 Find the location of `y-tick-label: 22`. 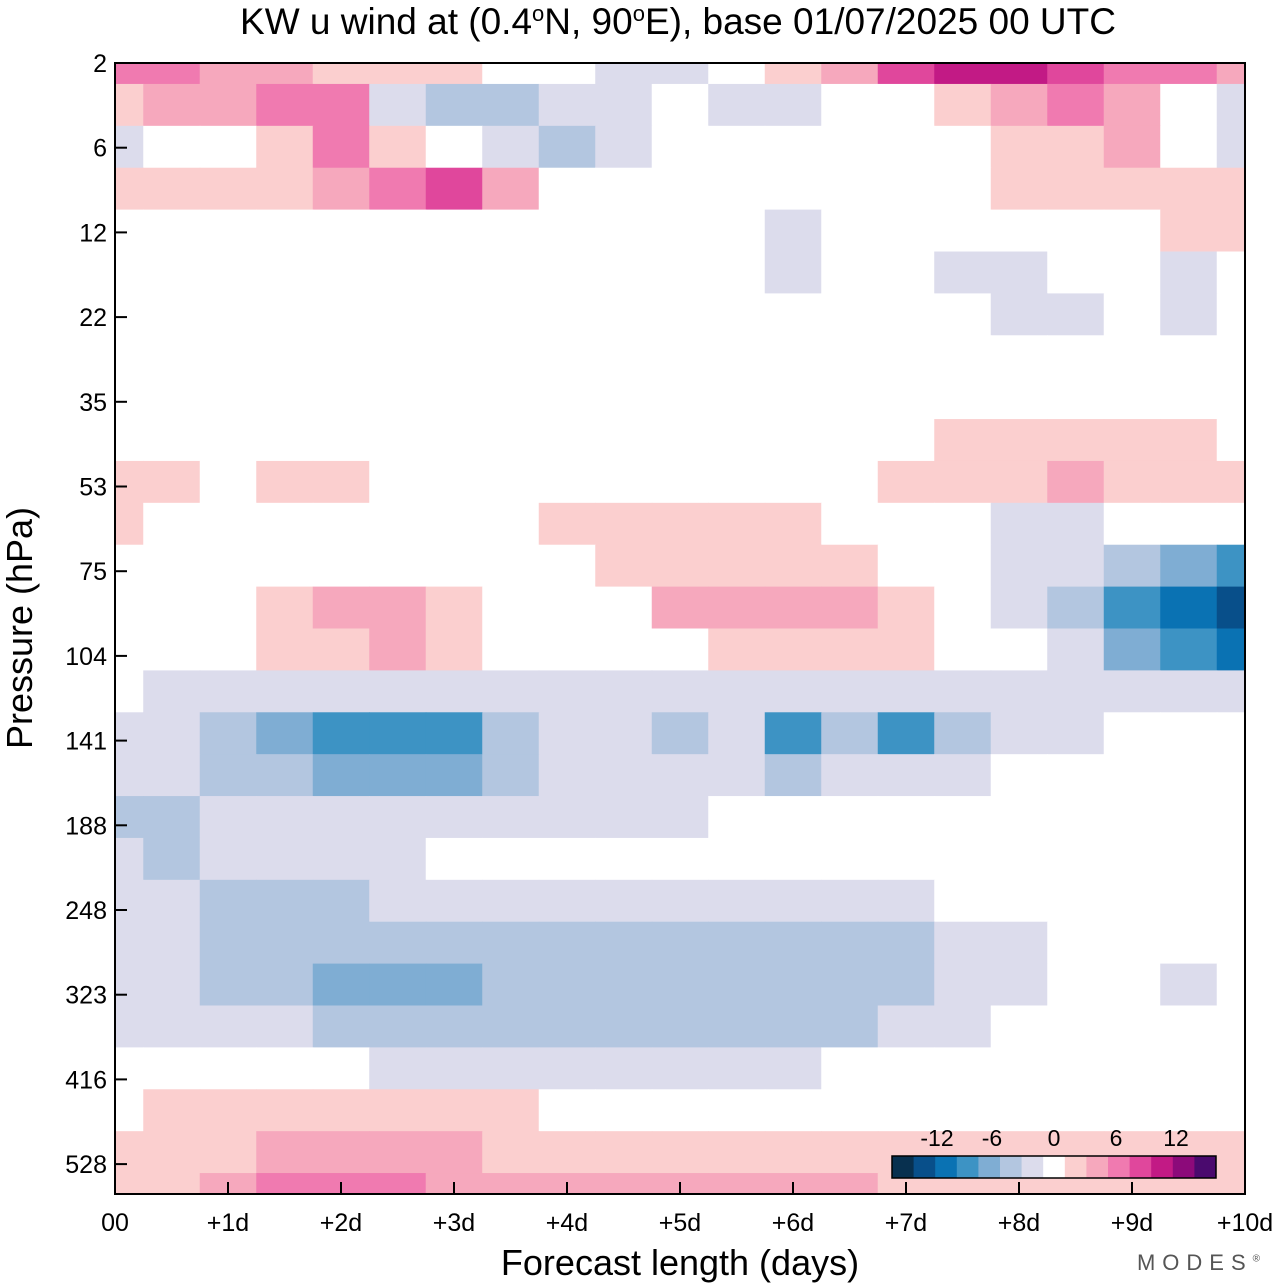

y-tick-label: 22 is located at coordinates (93, 318).